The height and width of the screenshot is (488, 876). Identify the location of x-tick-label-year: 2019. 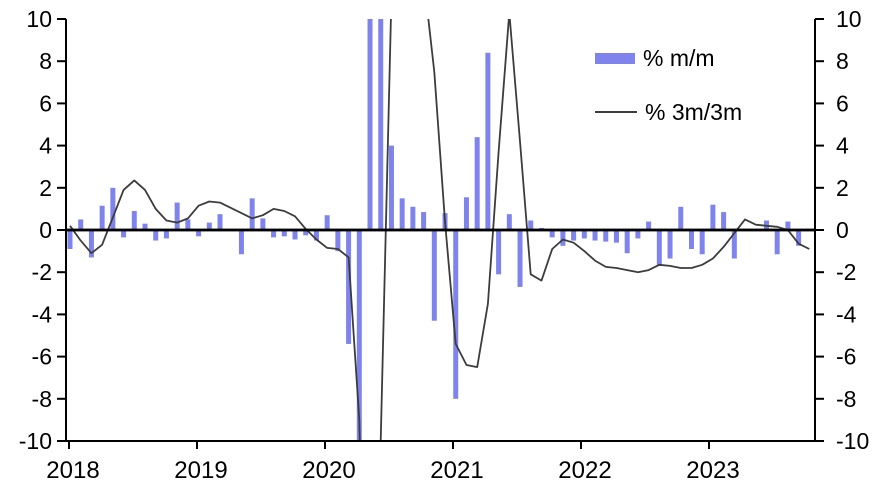
(200, 470).